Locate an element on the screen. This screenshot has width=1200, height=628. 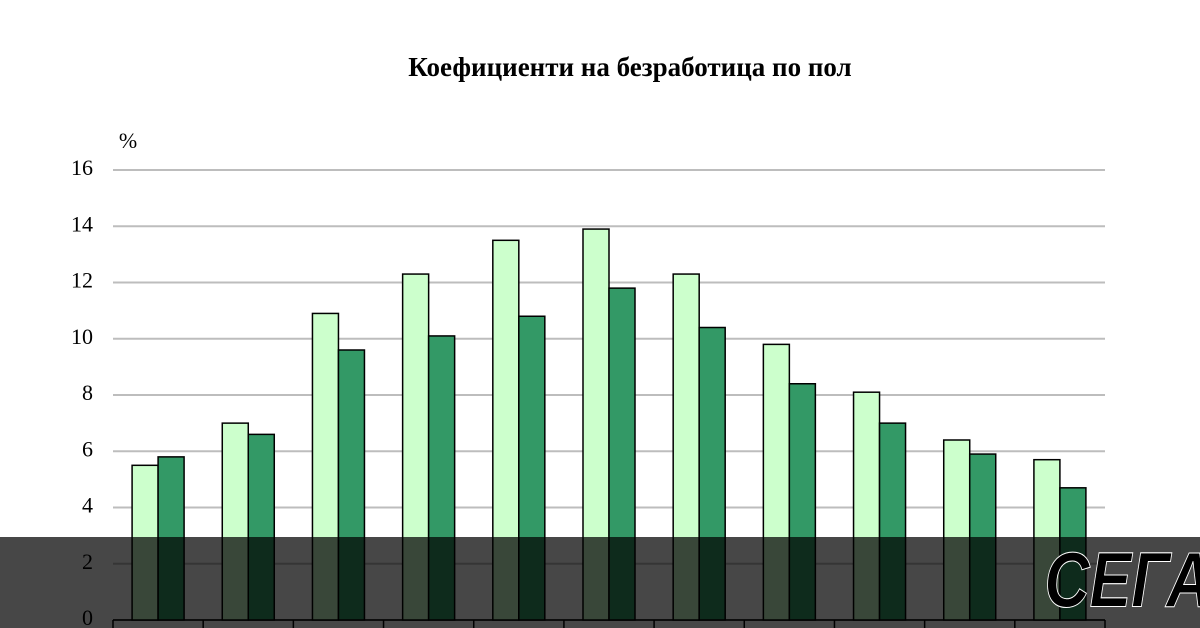
y-tick-label: 12 is located at coordinates (82, 280).